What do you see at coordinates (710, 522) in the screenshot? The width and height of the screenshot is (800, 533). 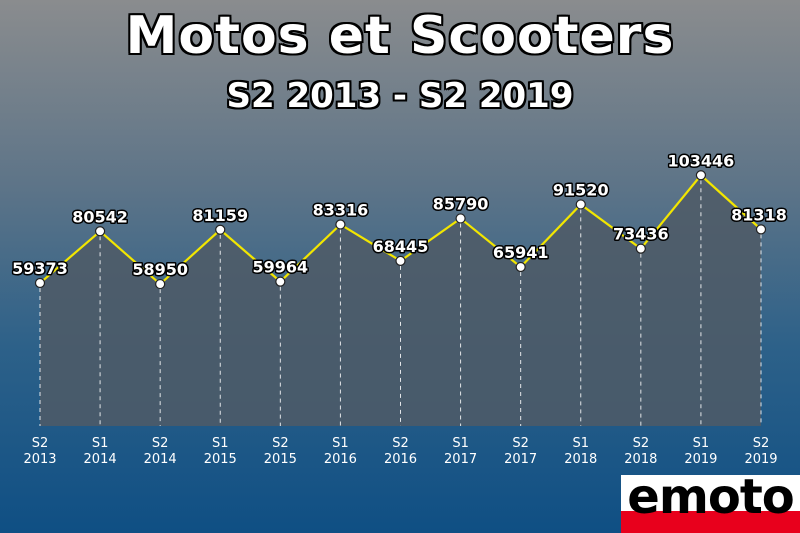 I see `logo-red-band` at bounding box center [710, 522].